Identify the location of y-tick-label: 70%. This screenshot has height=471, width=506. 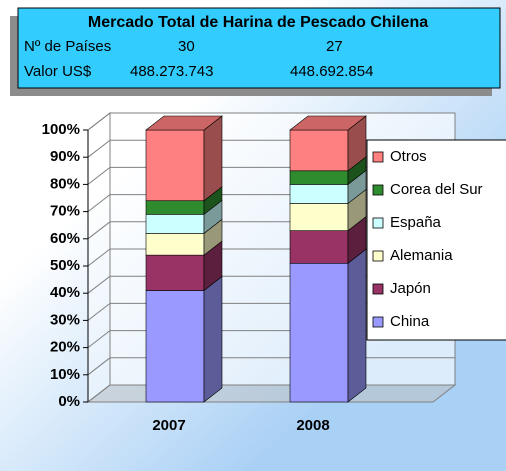
(65, 211).